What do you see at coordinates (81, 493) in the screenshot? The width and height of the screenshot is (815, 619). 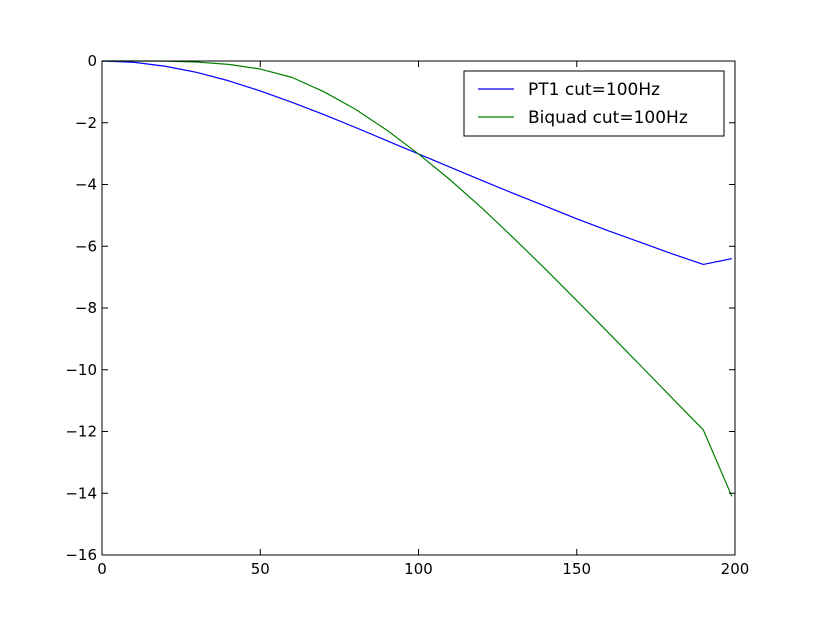 I see `y-tick-label: −14` at bounding box center [81, 493].